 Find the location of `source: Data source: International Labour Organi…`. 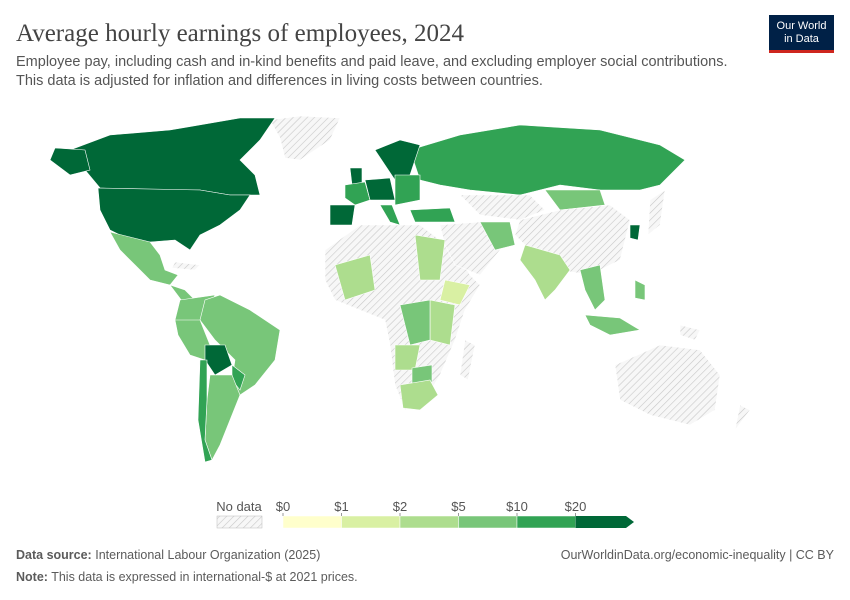

source: Data source: International Labour Organi… is located at coordinates (168, 555).